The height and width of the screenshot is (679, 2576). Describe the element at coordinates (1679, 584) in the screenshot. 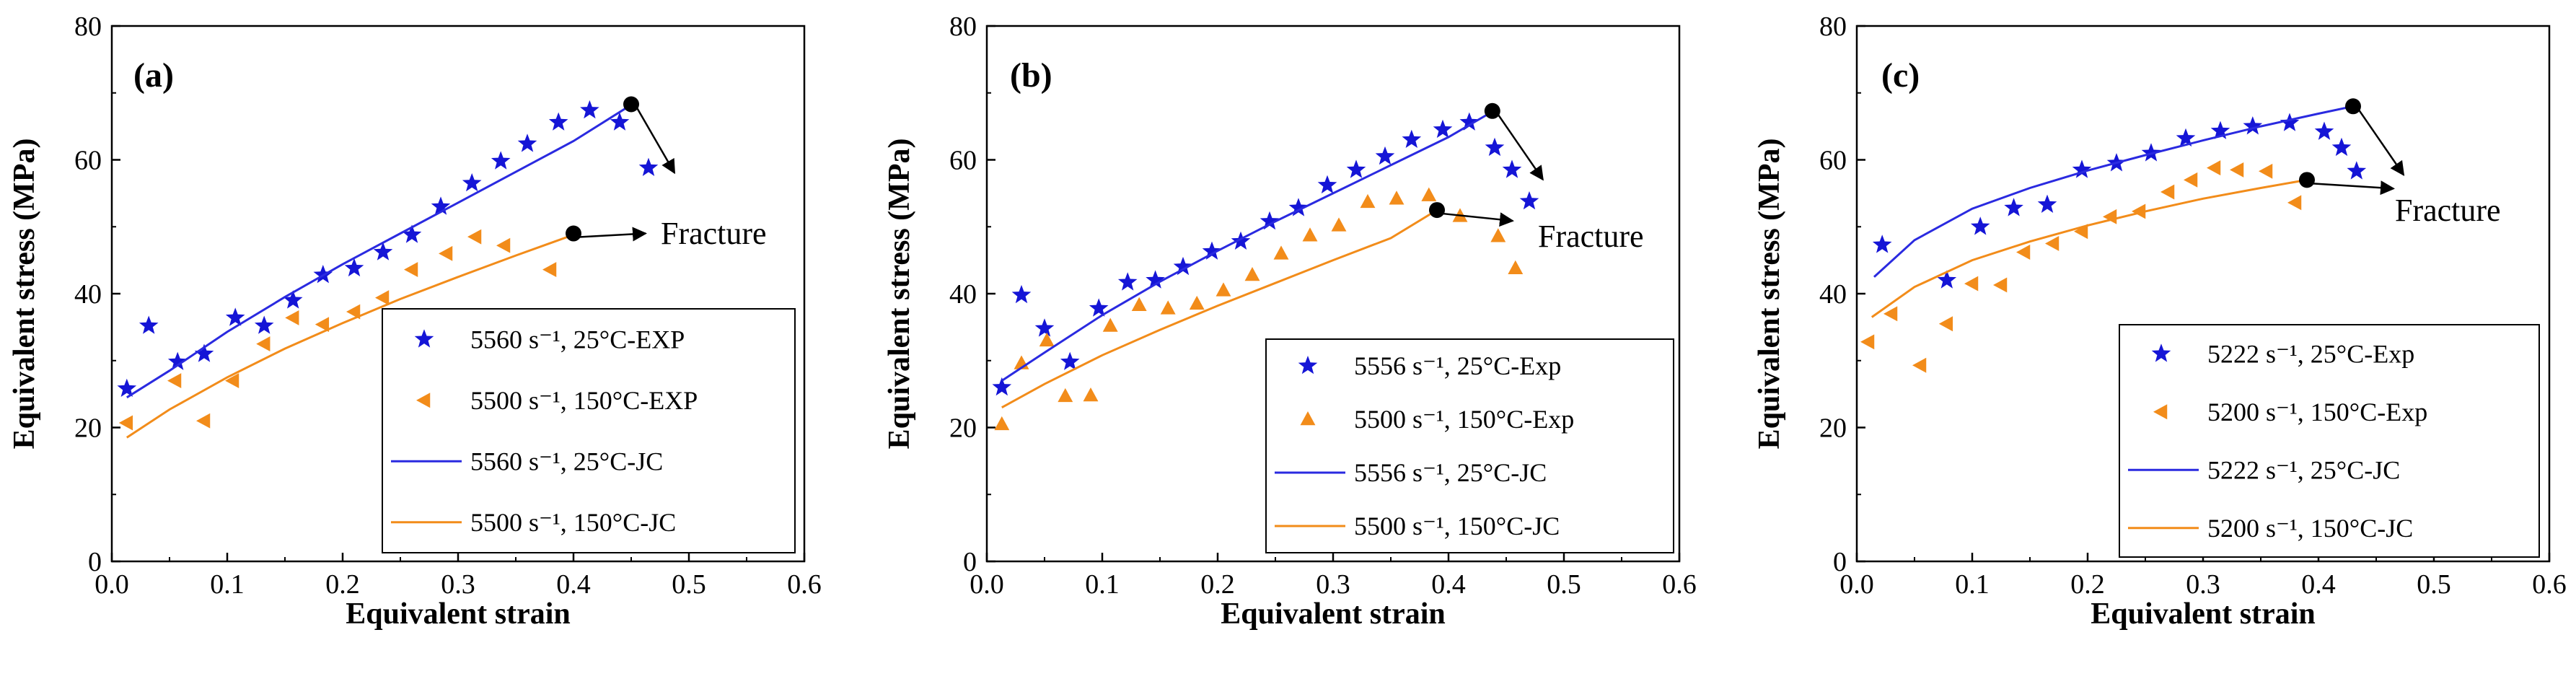

I see `x-tick-label: 0.6` at that location.